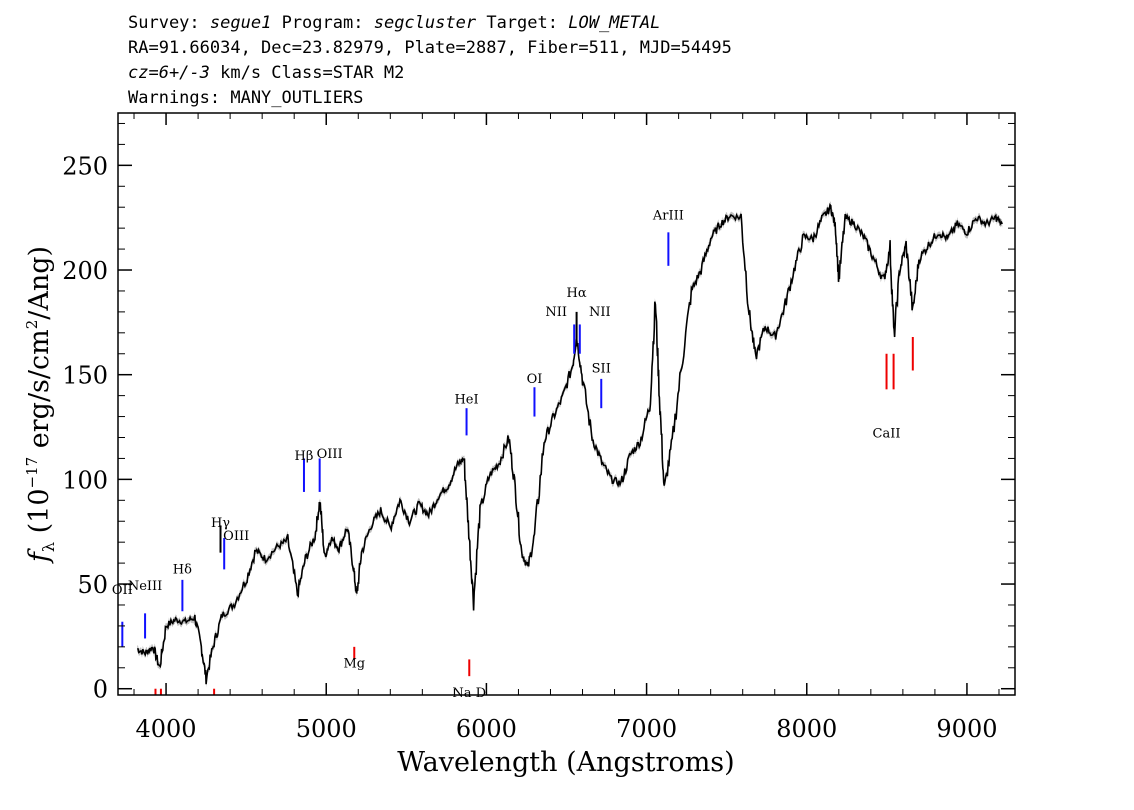 Image resolution: width=1134 pixels, height=810 pixels. What do you see at coordinates (806, 729) in the screenshot?
I see `x-tick-label: 8000` at bounding box center [806, 729].